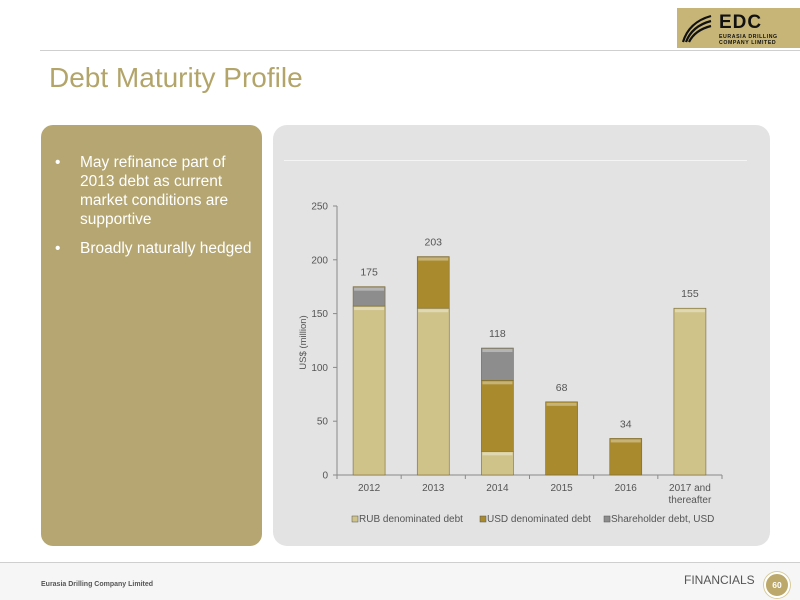 This screenshot has width=800, height=600. Describe the element at coordinates (515, 160) in the screenshot. I see `chart-panel-divider` at that location.